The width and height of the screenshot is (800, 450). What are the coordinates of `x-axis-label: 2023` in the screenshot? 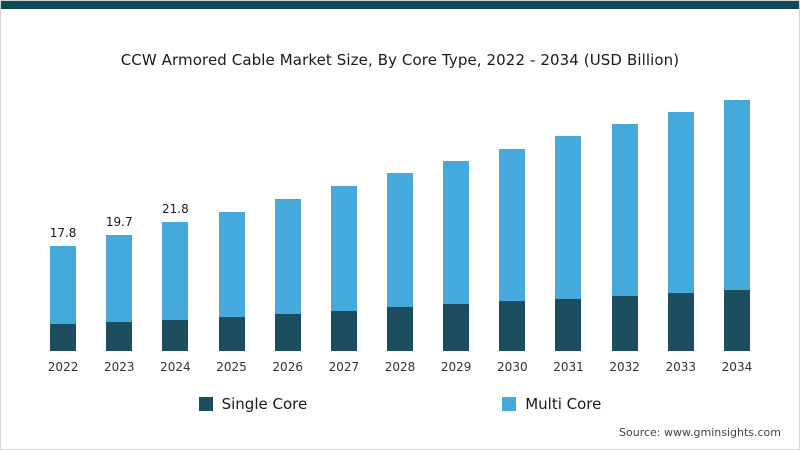 It's located at (119, 367).